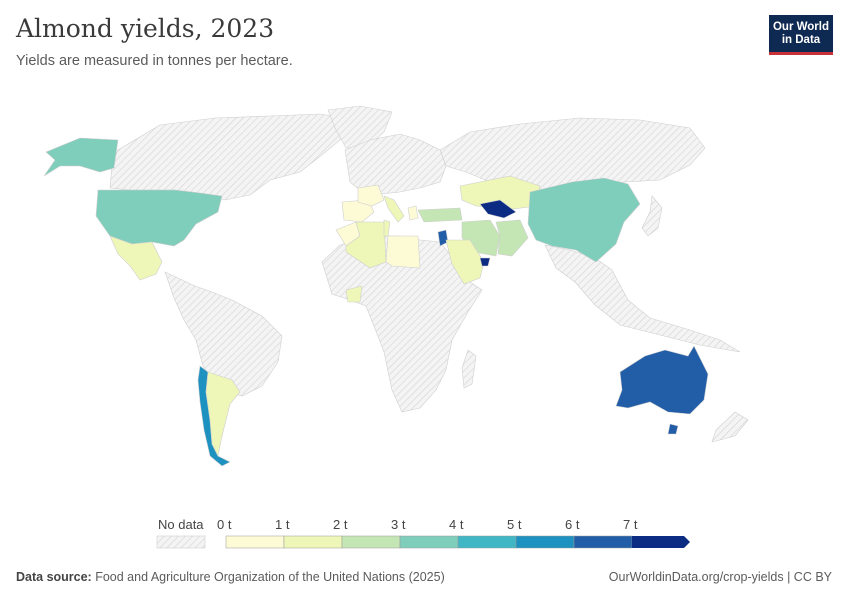 This screenshot has height=600, width=850. Describe the element at coordinates (403, 252) in the screenshot. I see `country-libya` at that location.